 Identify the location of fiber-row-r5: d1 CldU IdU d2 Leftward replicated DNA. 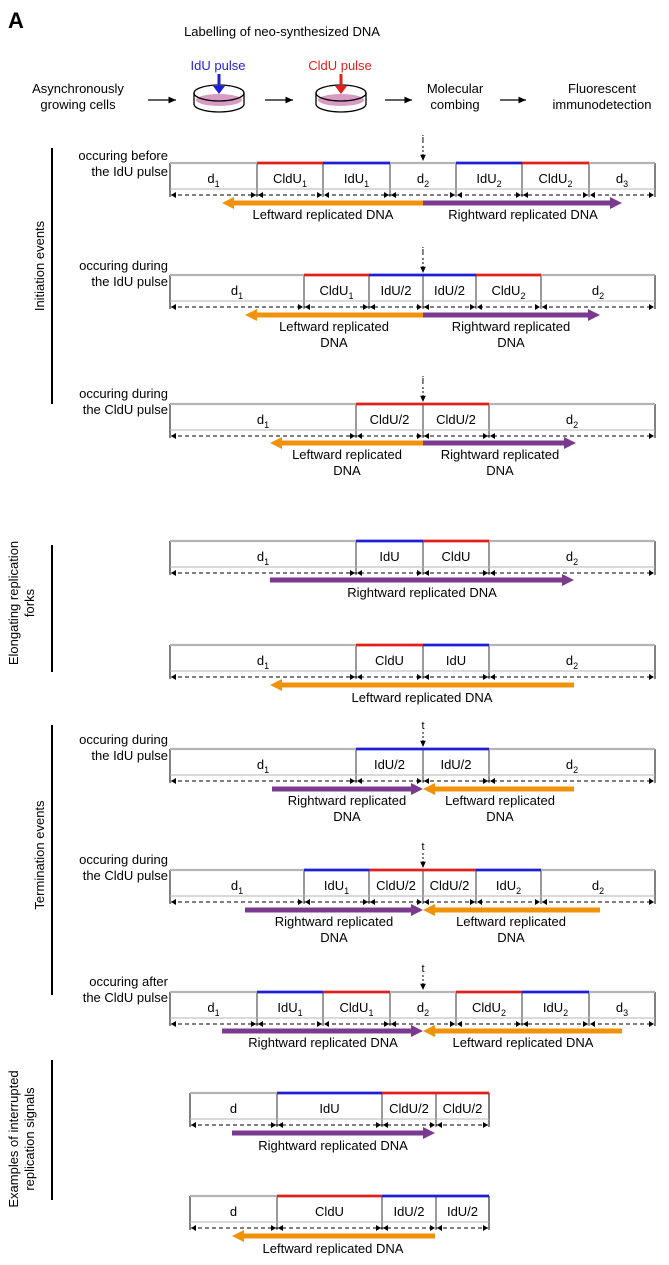
(412, 674).